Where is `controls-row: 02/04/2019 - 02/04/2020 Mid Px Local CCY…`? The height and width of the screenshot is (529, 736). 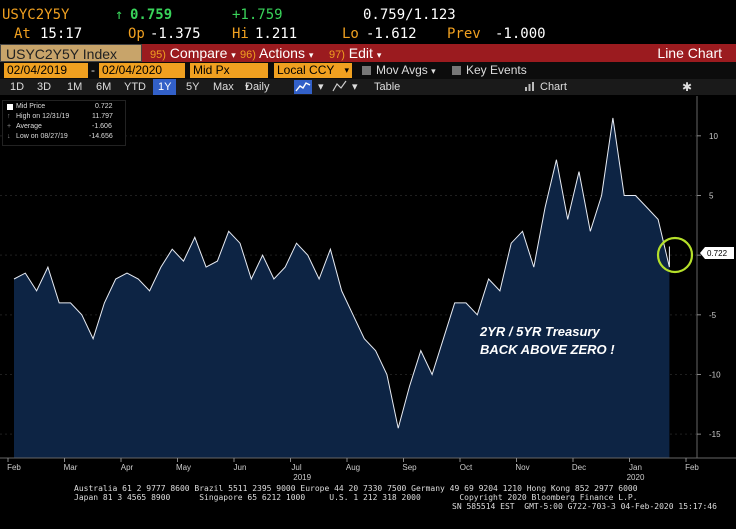
controls-row: 02/04/2019 - 02/04/2020 Mid Px Local CCY… is located at coordinates (368, 70).